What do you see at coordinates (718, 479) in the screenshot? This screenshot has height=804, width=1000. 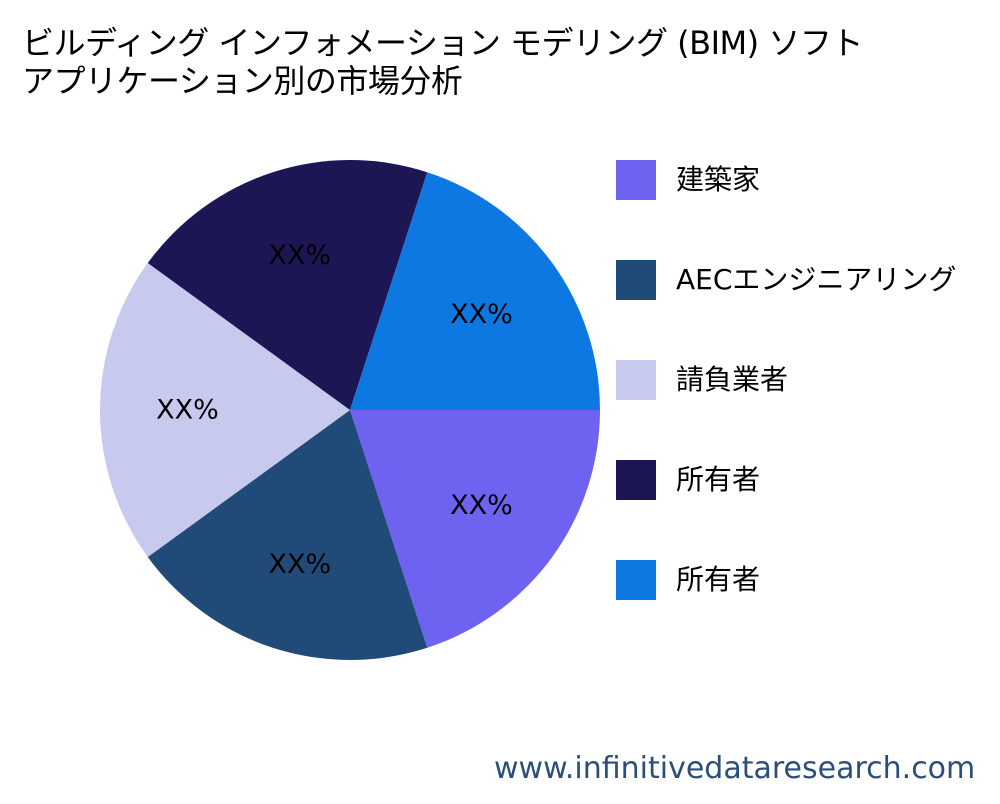 I see `legend-label-owner-1: 所有者` at bounding box center [718, 479].